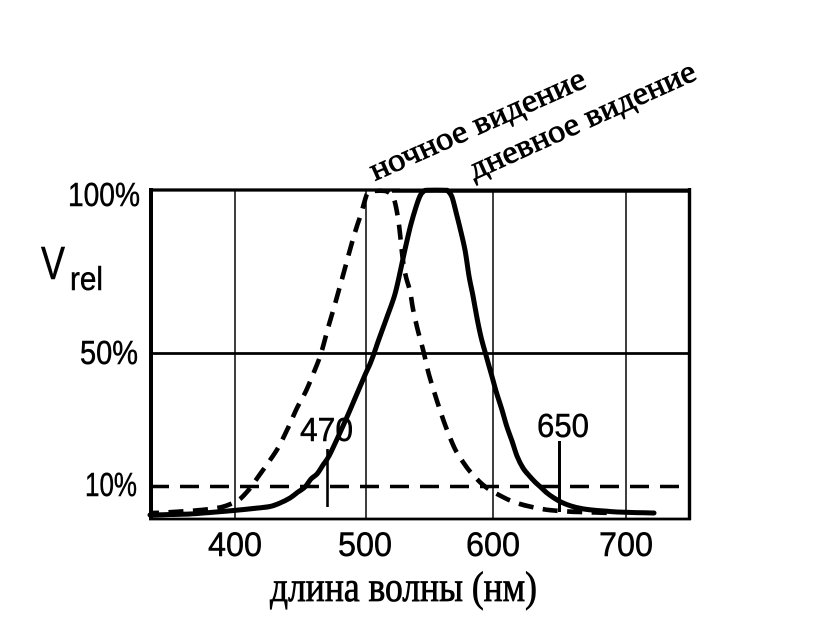 This screenshot has width=822, height=619. What do you see at coordinates (493, 545) in the screenshot?
I see `svg-text: 600` at bounding box center [493, 545].